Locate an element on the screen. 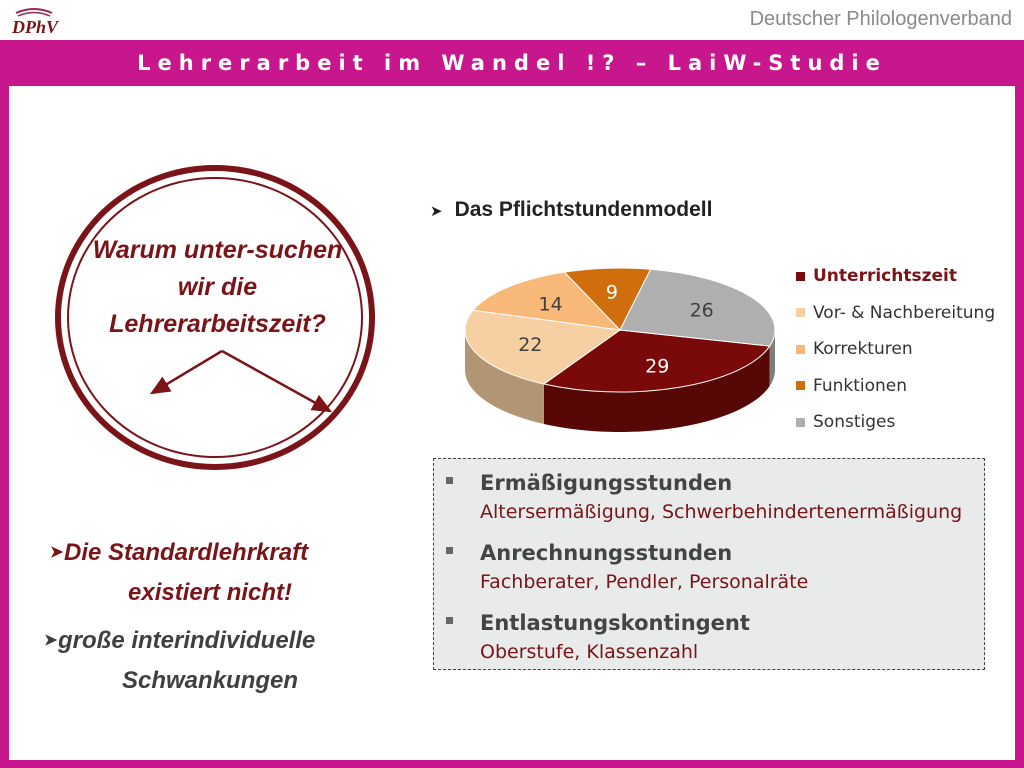 This screenshot has height=768, width=1024. pie-side-vor-nachbereitung is located at coordinates (504, 377).